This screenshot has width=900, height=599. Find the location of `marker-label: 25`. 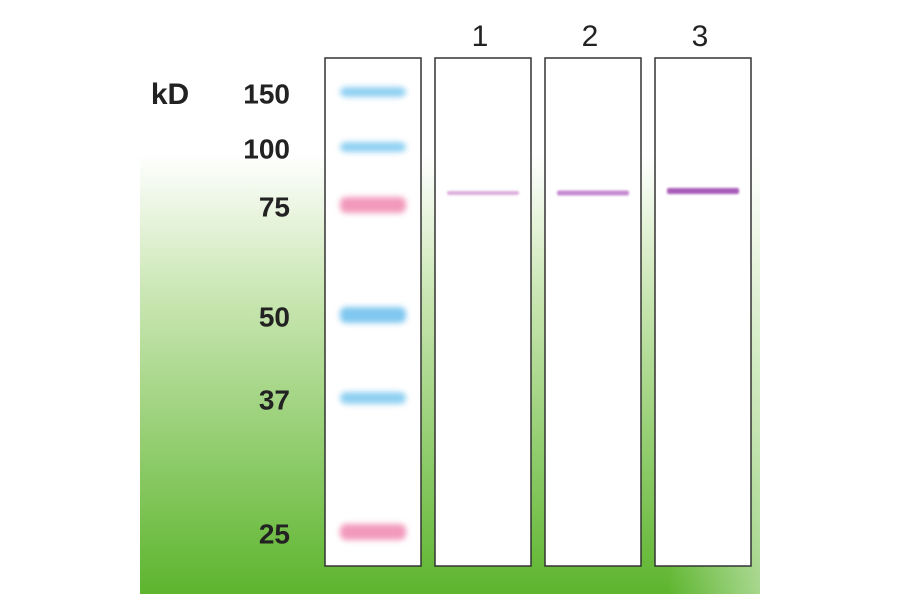

marker-label: 25 is located at coordinates (274, 533).